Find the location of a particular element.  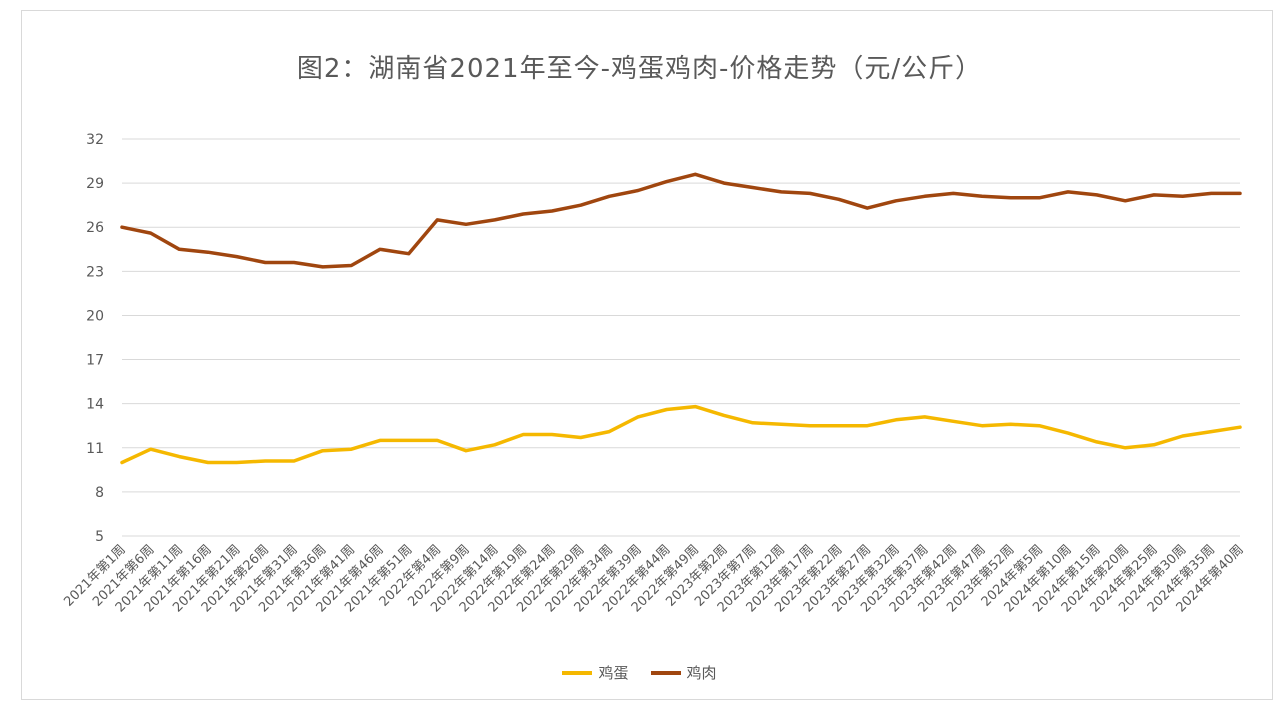

legend-item-chicken: 鸡肉 is located at coordinates (683, 672).